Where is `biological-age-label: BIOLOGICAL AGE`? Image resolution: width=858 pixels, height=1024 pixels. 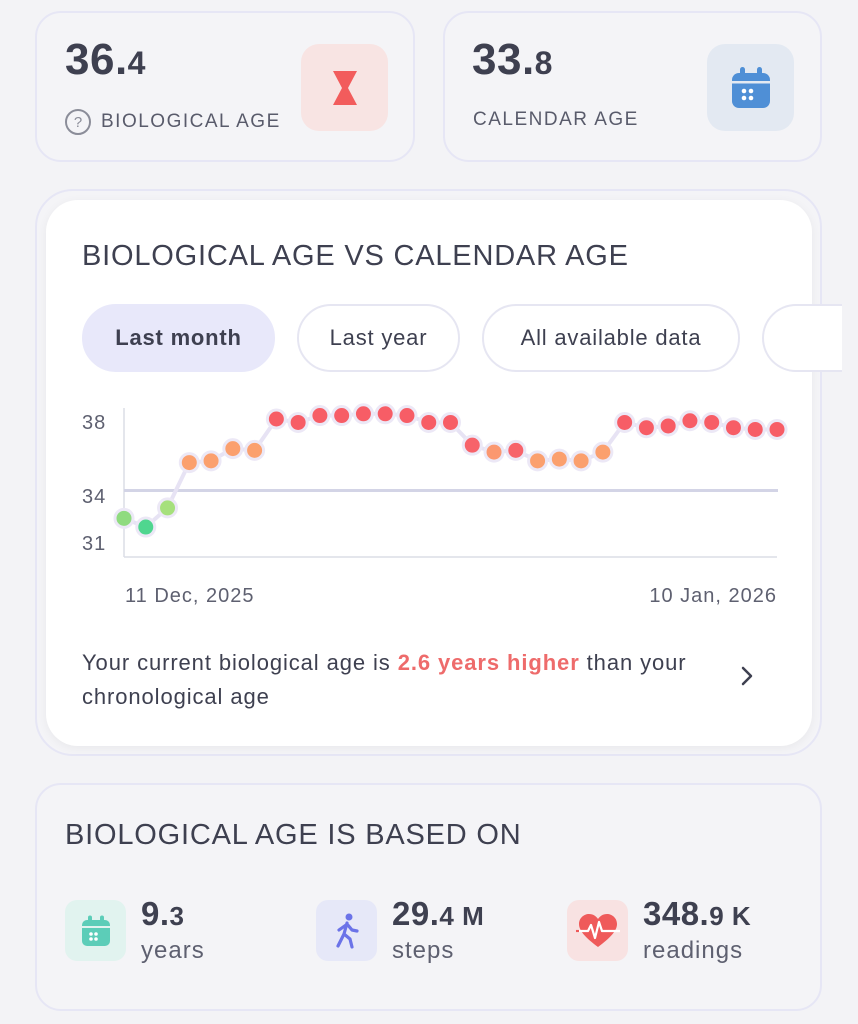 biological-age-label: BIOLOGICAL AGE is located at coordinates (191, 121).